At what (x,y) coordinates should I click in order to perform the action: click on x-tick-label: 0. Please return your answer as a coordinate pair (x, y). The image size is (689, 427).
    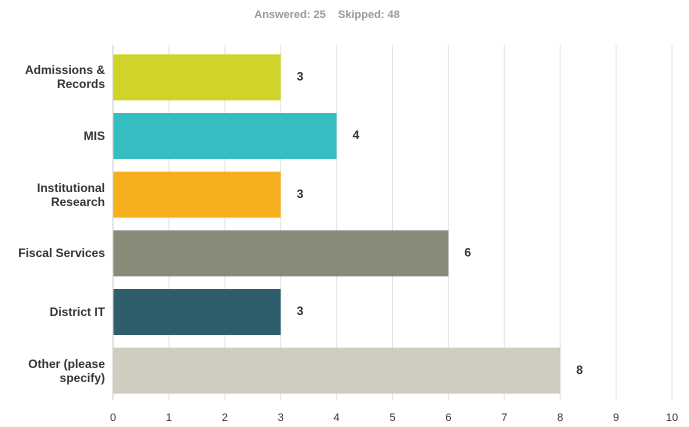
    Looking at the image, I should click on (113, 418).